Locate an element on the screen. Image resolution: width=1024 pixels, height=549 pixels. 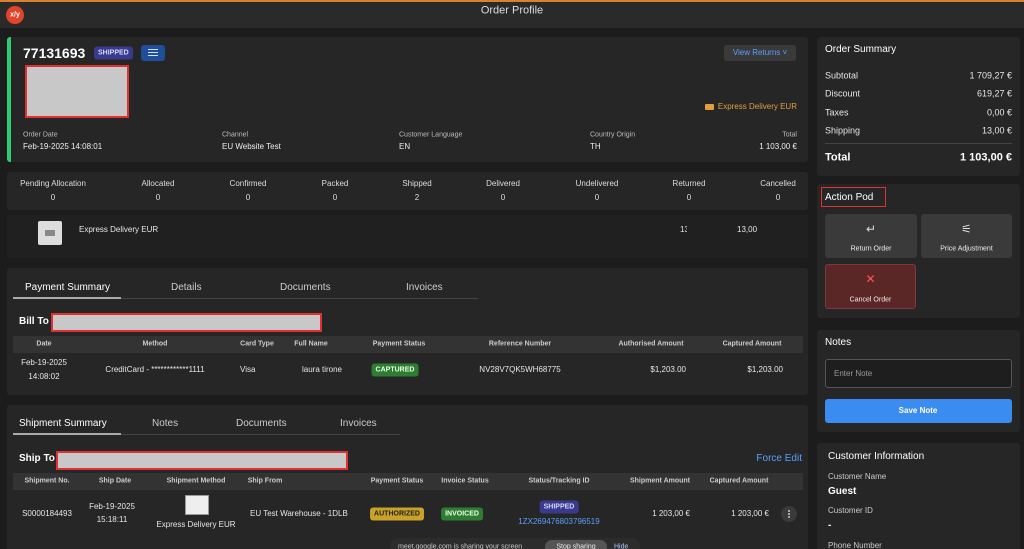
column-header: Ship Date is located at coordinates (115, 481).